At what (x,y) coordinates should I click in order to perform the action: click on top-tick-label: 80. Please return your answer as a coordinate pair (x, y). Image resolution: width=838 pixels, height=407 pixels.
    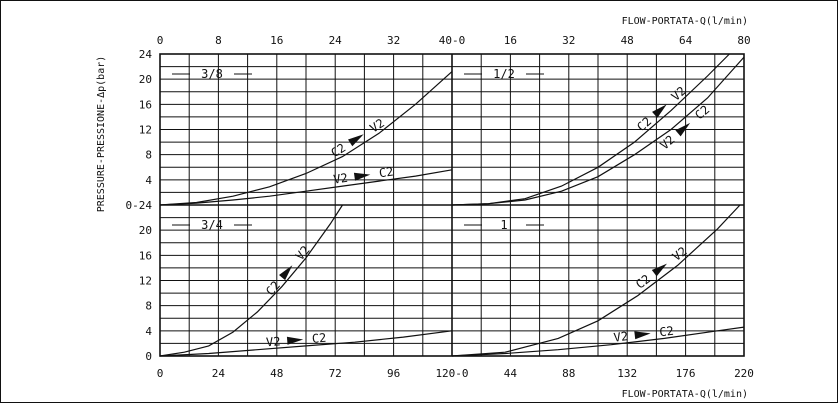
    Looking at the image, I should click on (743, 40).